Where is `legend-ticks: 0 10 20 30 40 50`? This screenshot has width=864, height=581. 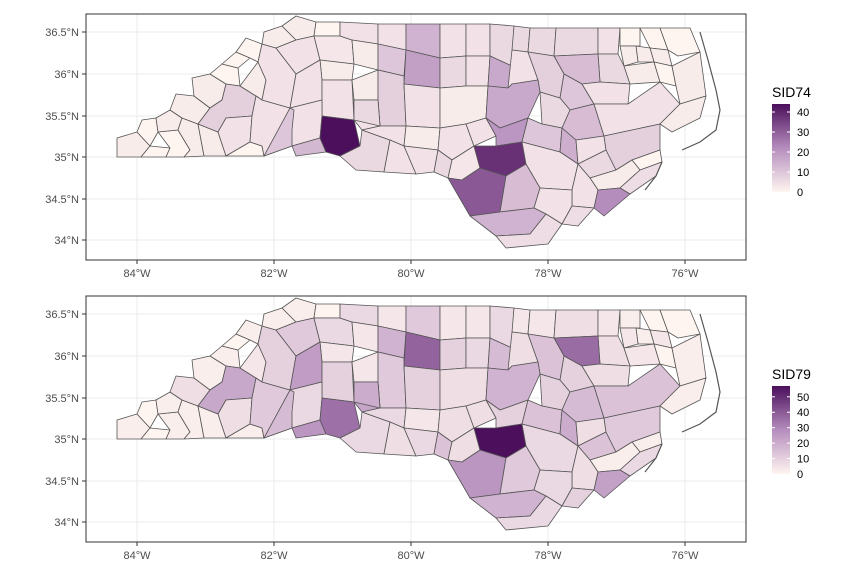 legend-ticks: 0 10 20 30 40 50 is located at coordinates (790, 436).